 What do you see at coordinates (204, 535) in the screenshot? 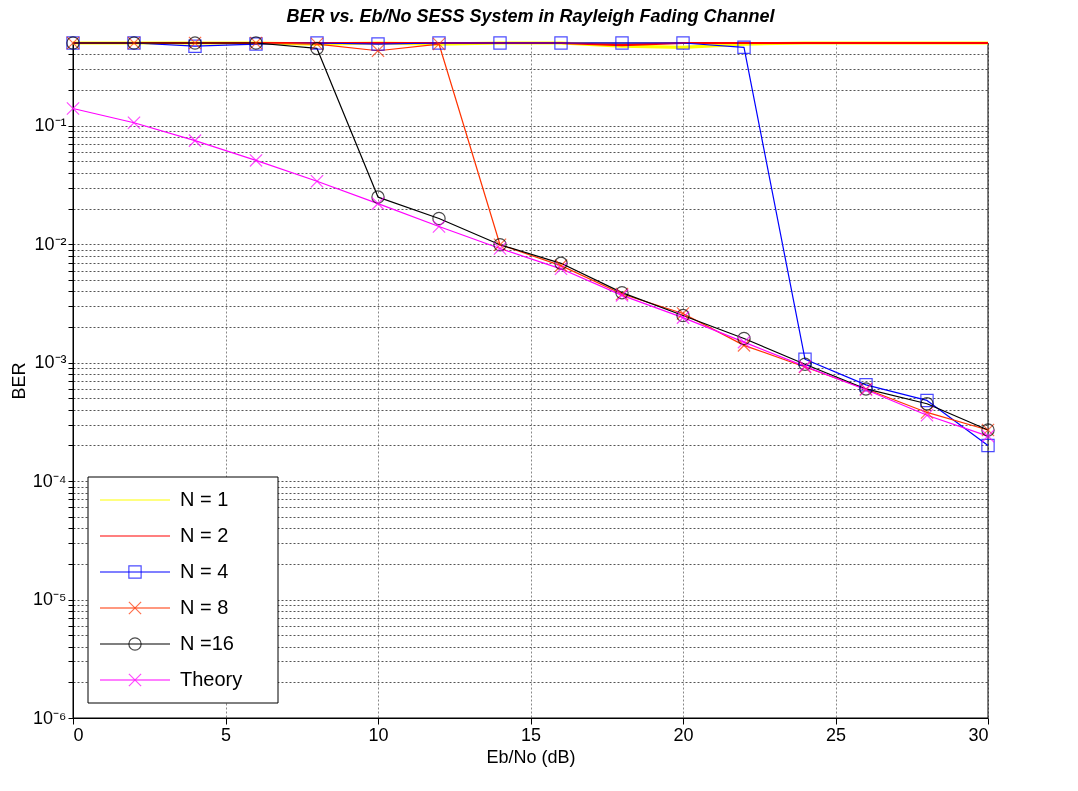
I see `legend-label: N = 2` at bounding box center [204, 535].